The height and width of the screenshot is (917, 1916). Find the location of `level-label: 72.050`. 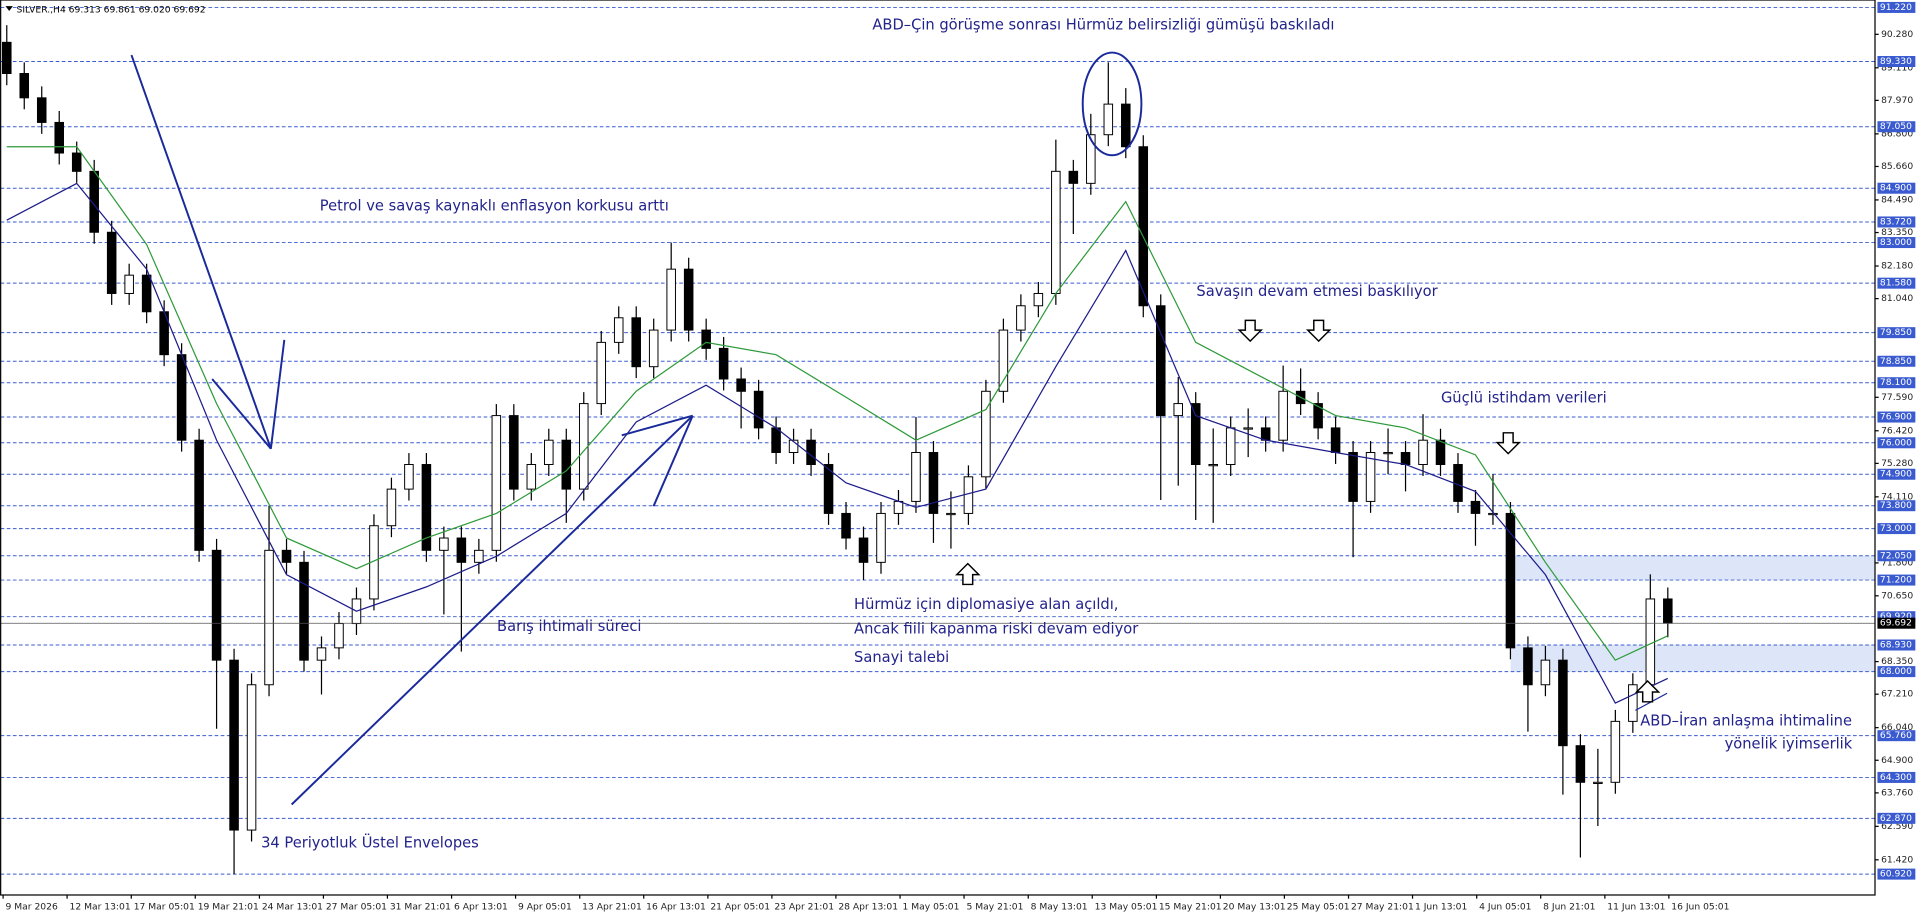

level-label: 72.050 is located at coordinates (1896, 555).